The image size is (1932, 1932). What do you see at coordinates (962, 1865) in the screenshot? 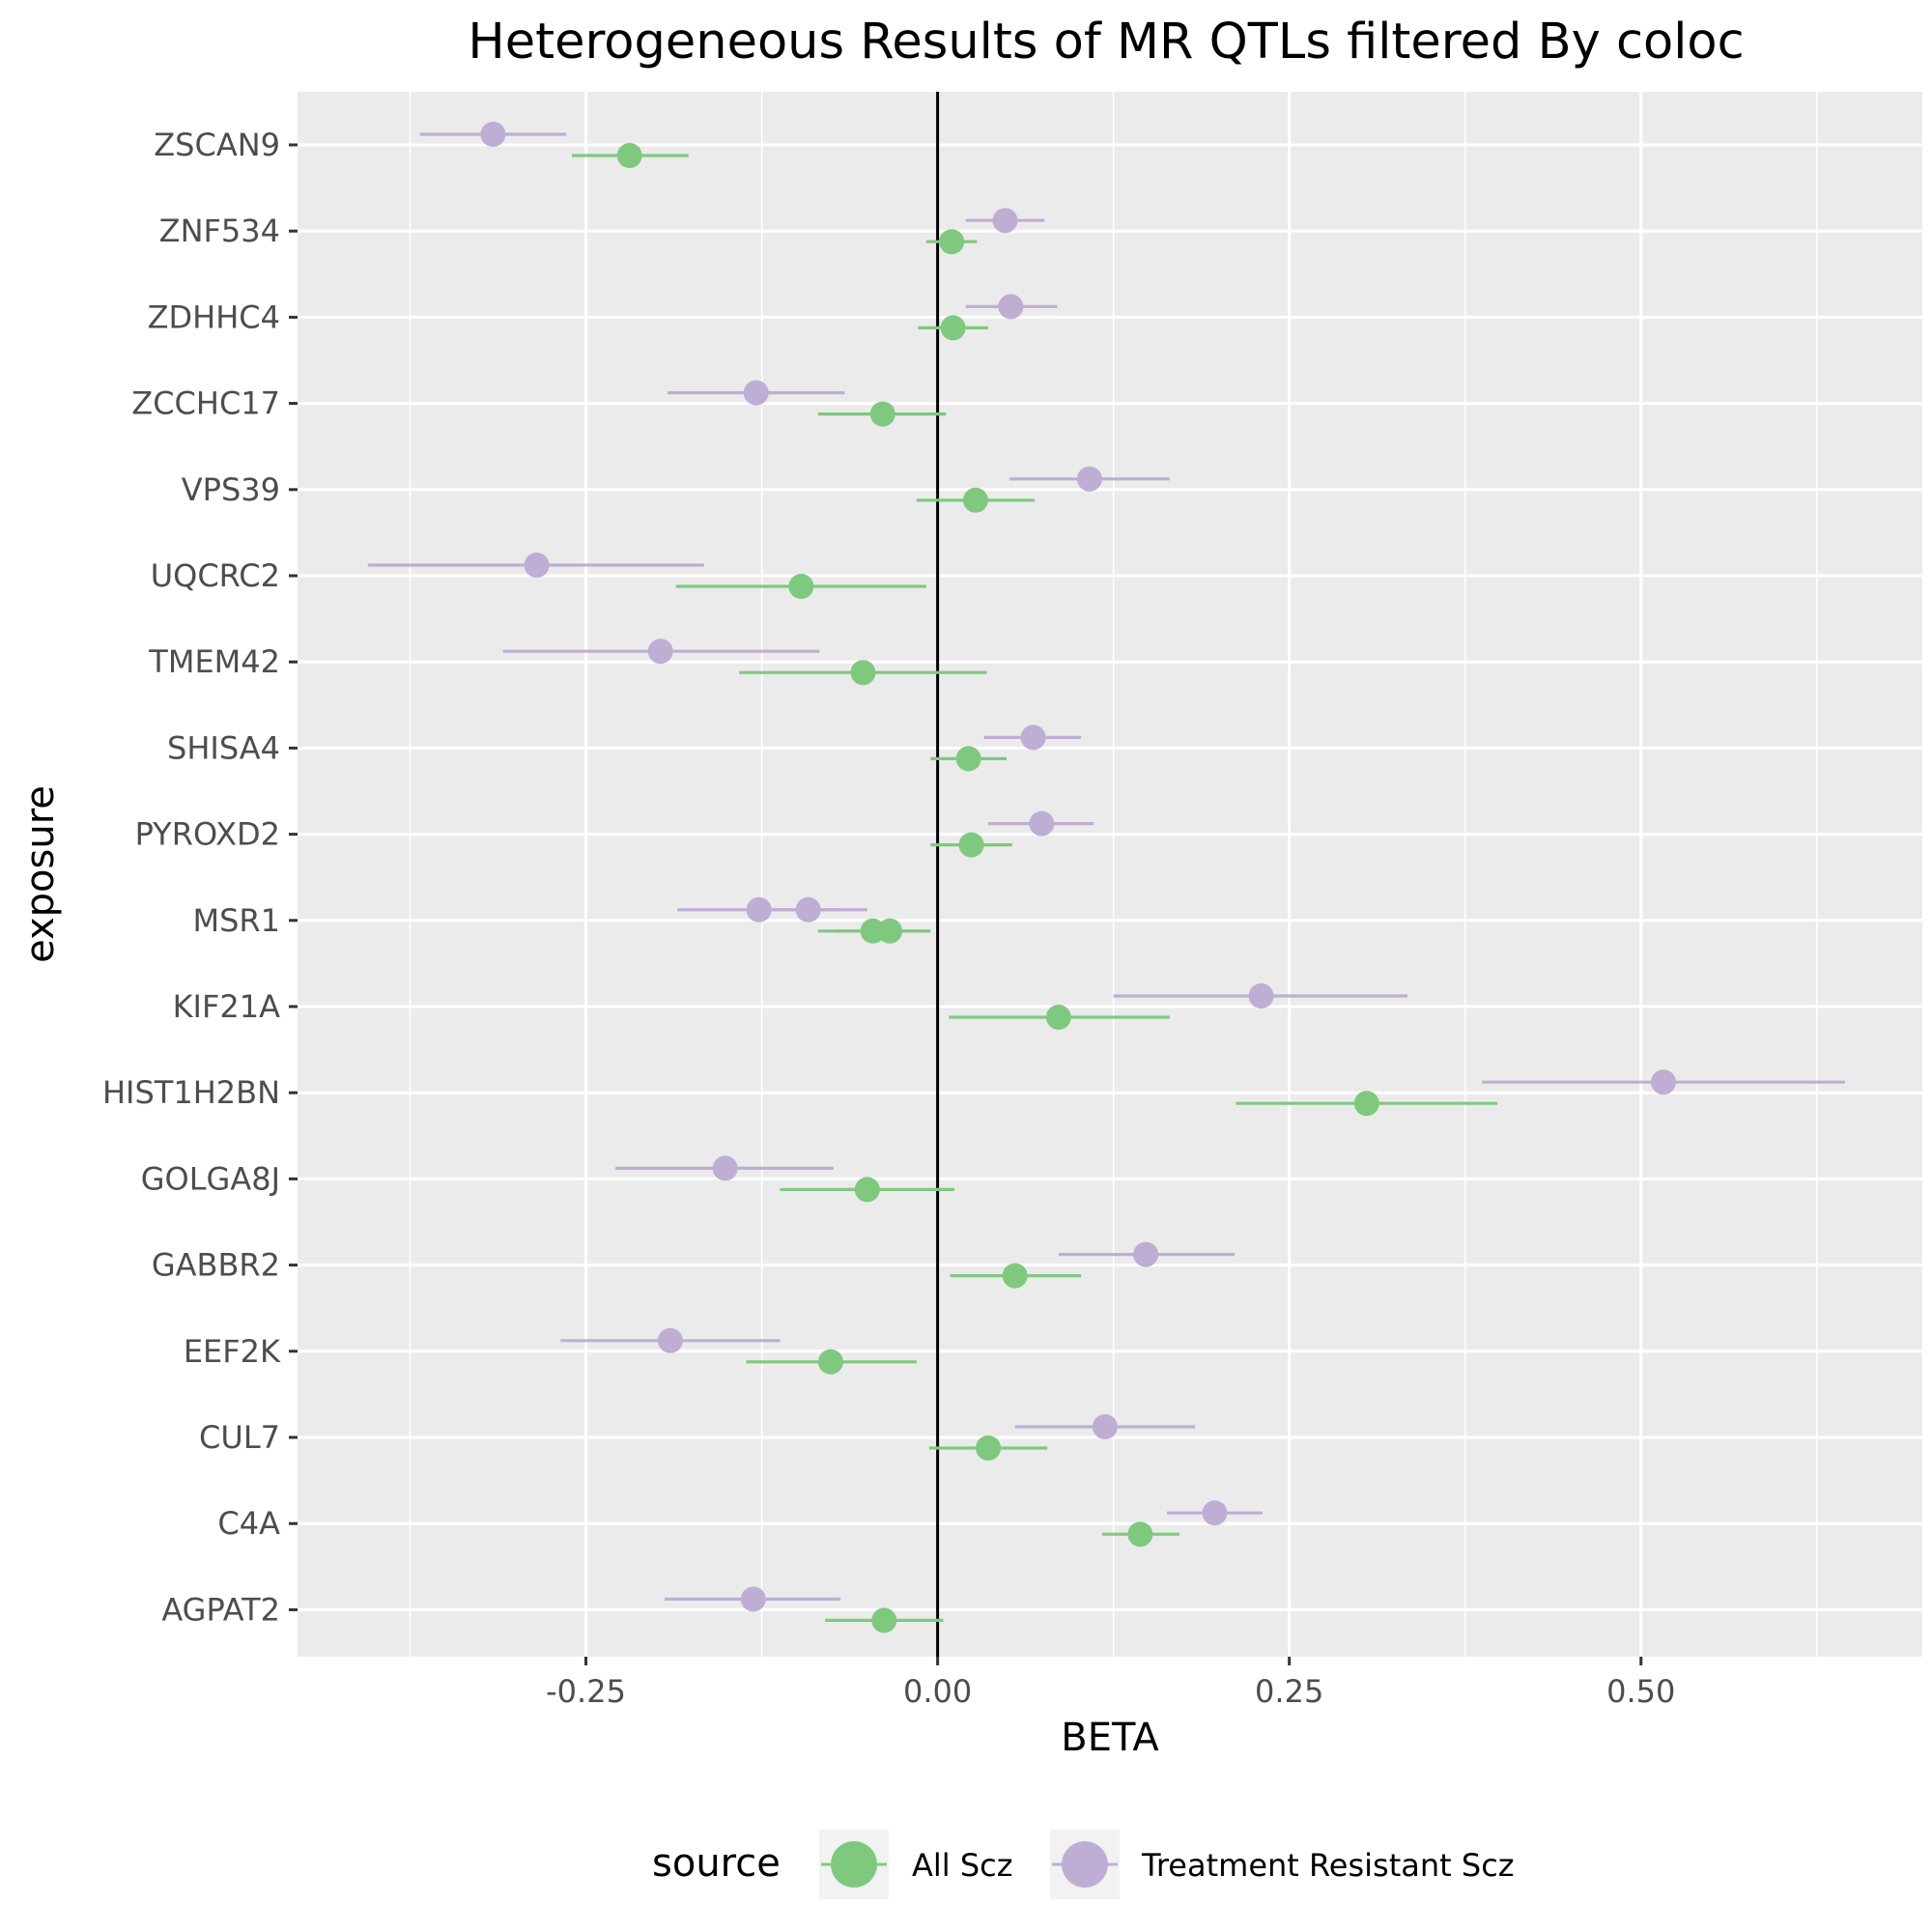
I see `legend-label-all-scz: All Scz` at bounding box center [962, 1865].